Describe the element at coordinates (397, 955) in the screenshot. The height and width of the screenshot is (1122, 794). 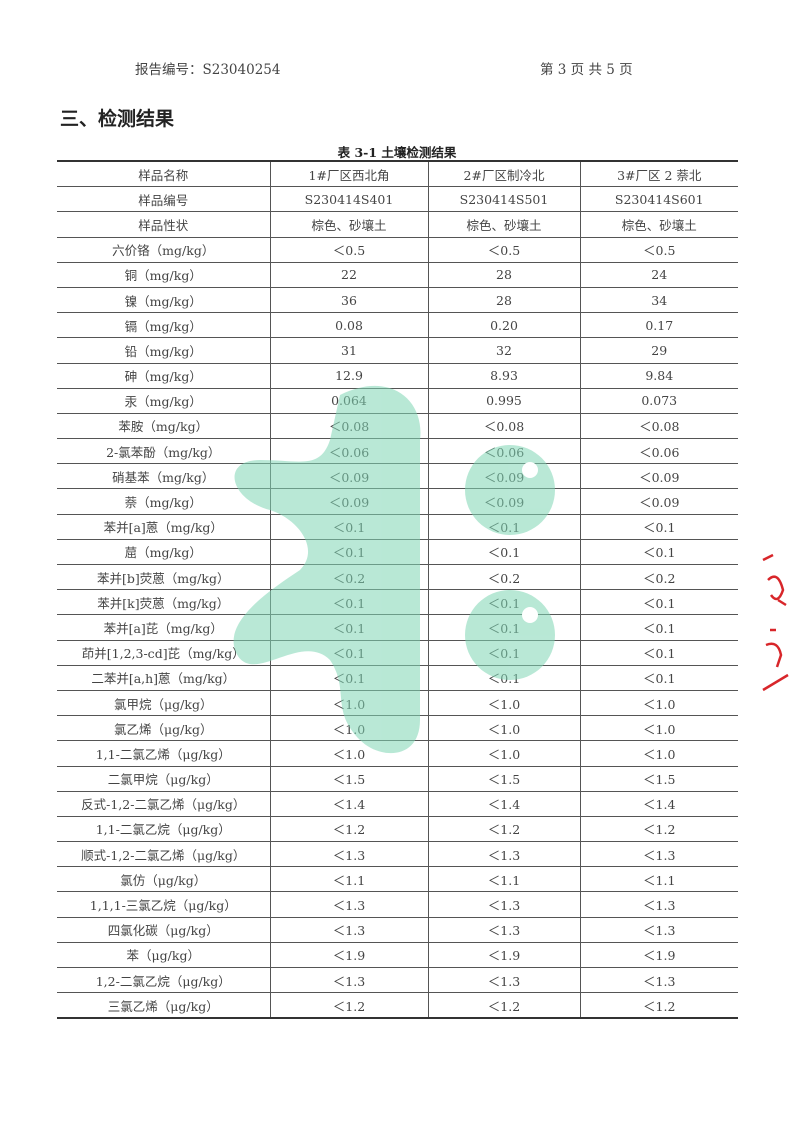
I see `table-row: 苯（μg/kg） ＜1.9 ＜1.9 ＜1.9` at that location.